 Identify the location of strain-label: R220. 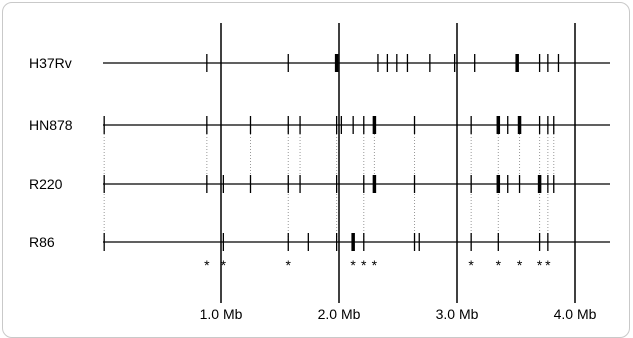
(46, 184).